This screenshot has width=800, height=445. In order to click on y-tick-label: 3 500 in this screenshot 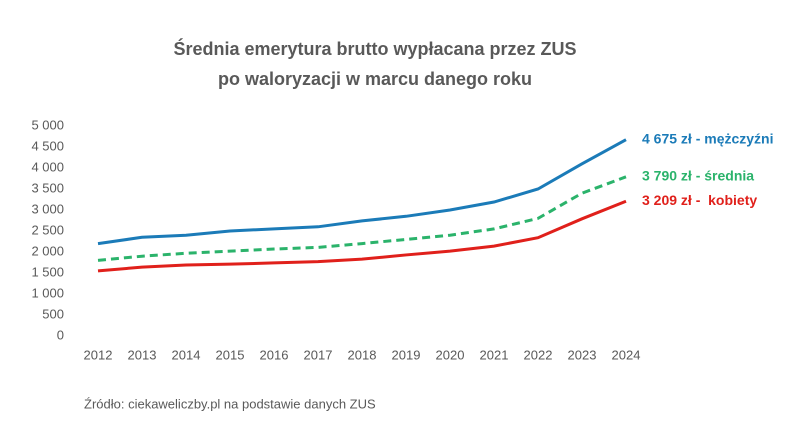, I will do `click(47, 187)`.